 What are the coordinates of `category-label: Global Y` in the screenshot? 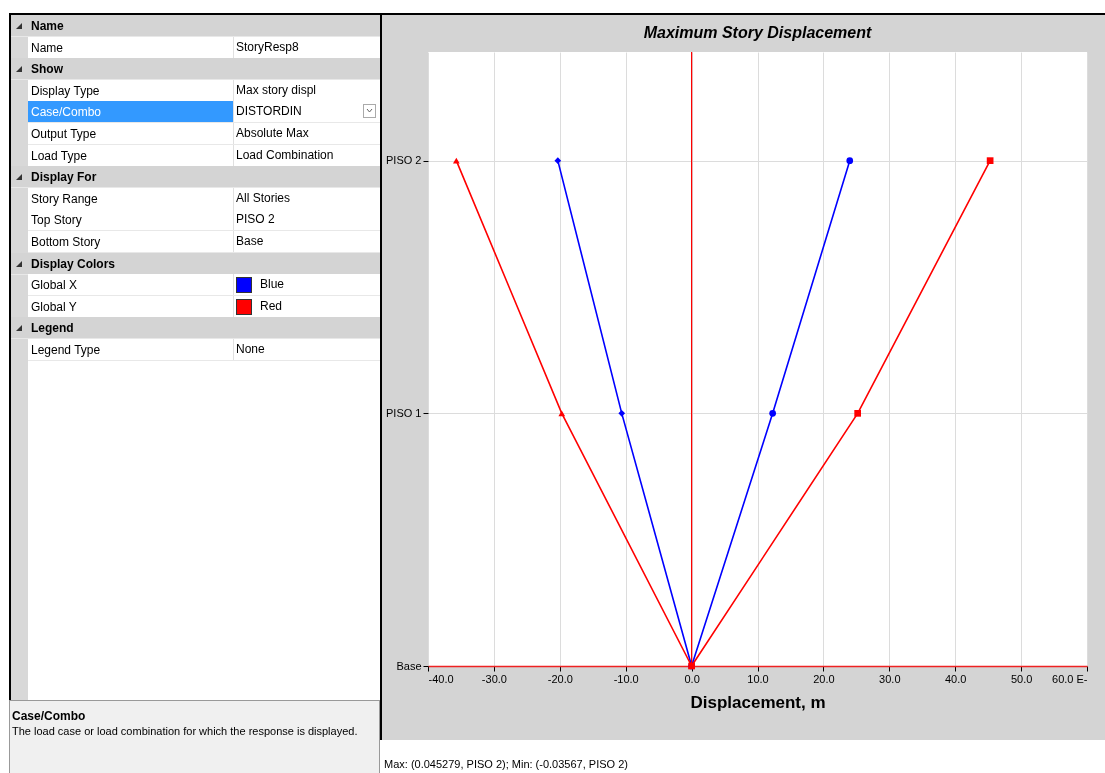 It's located at (54, 306).